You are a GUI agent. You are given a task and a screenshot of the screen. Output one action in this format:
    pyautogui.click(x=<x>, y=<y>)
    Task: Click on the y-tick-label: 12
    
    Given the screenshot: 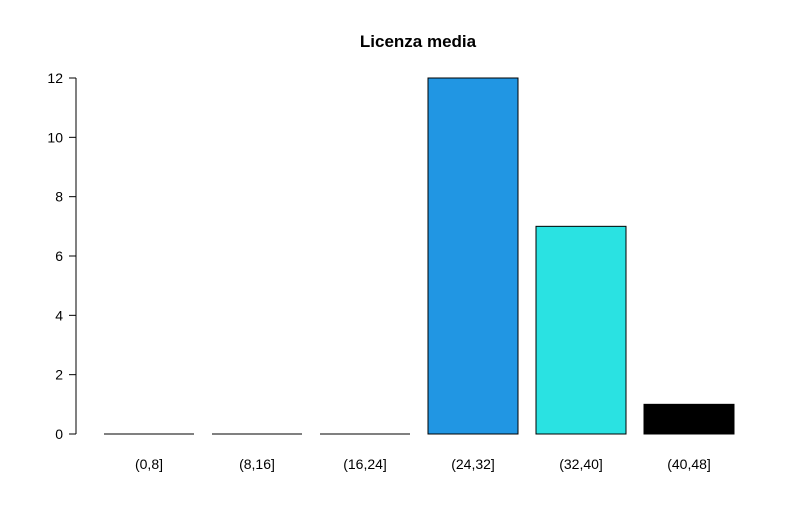 What is the action you would take?
    pyautogui.click(x=55, y=78)
    